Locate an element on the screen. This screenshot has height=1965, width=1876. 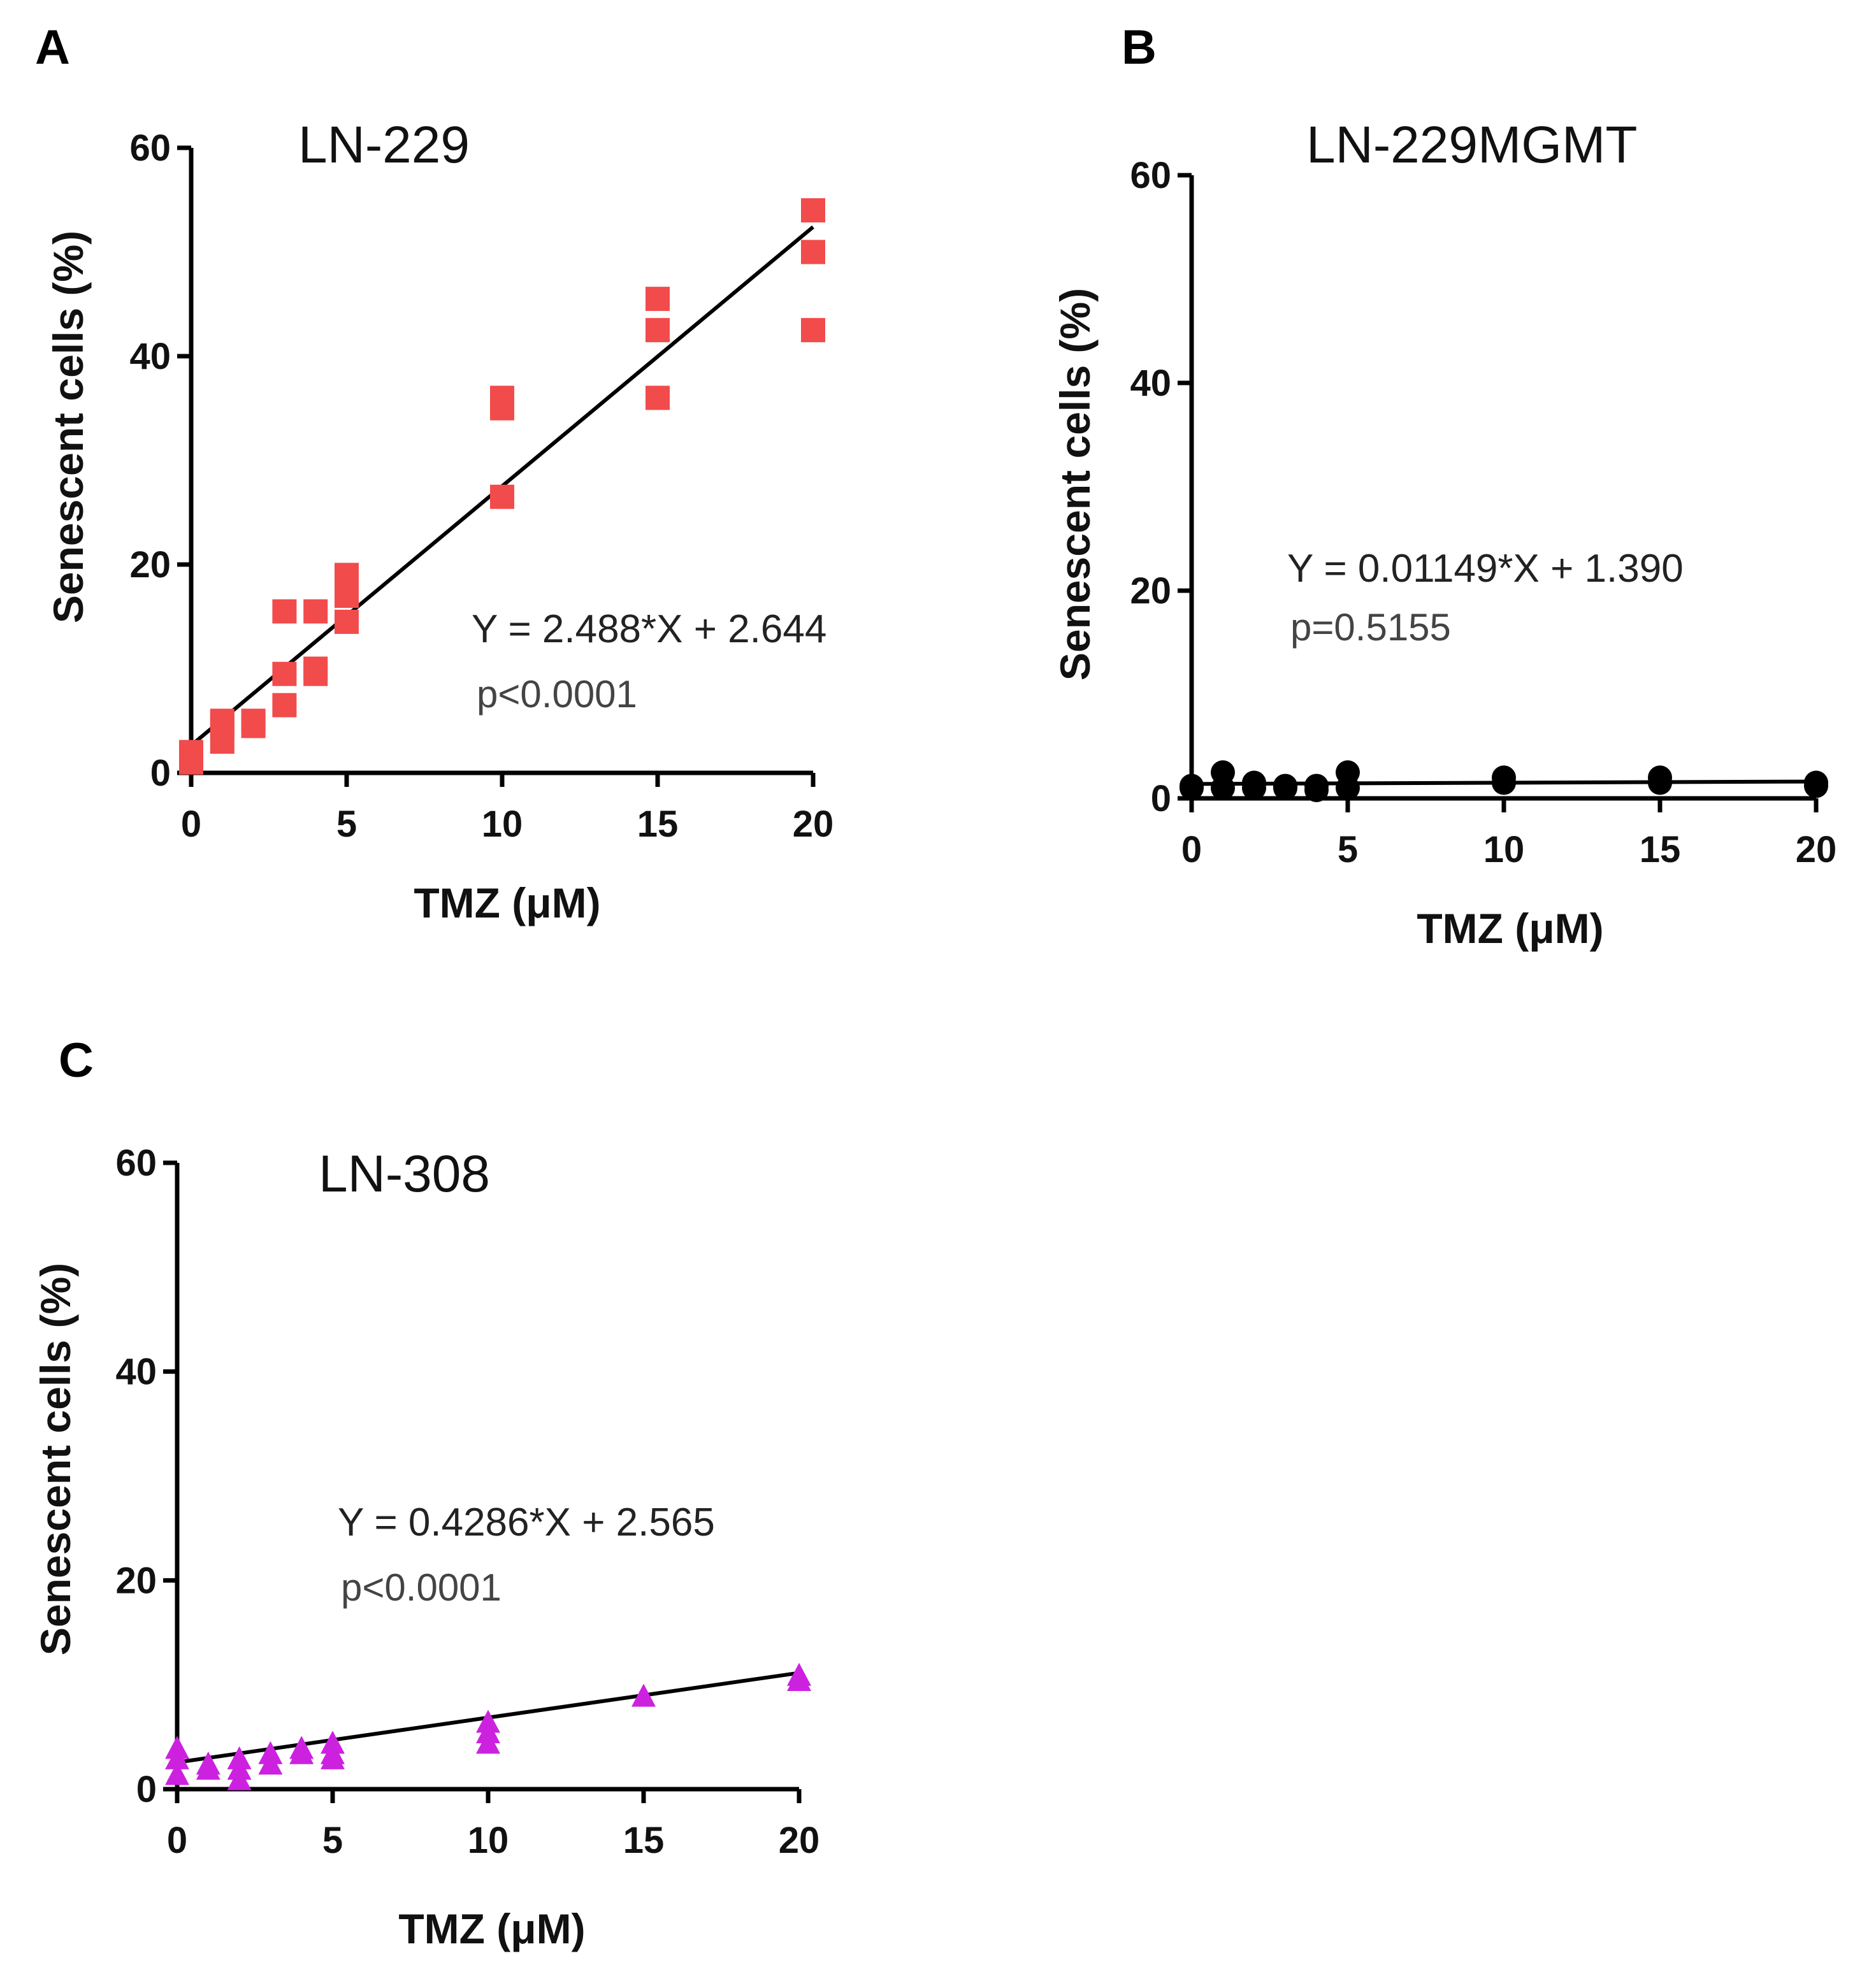
chart-title: LN-308 is located at coordinates (404, 1174).